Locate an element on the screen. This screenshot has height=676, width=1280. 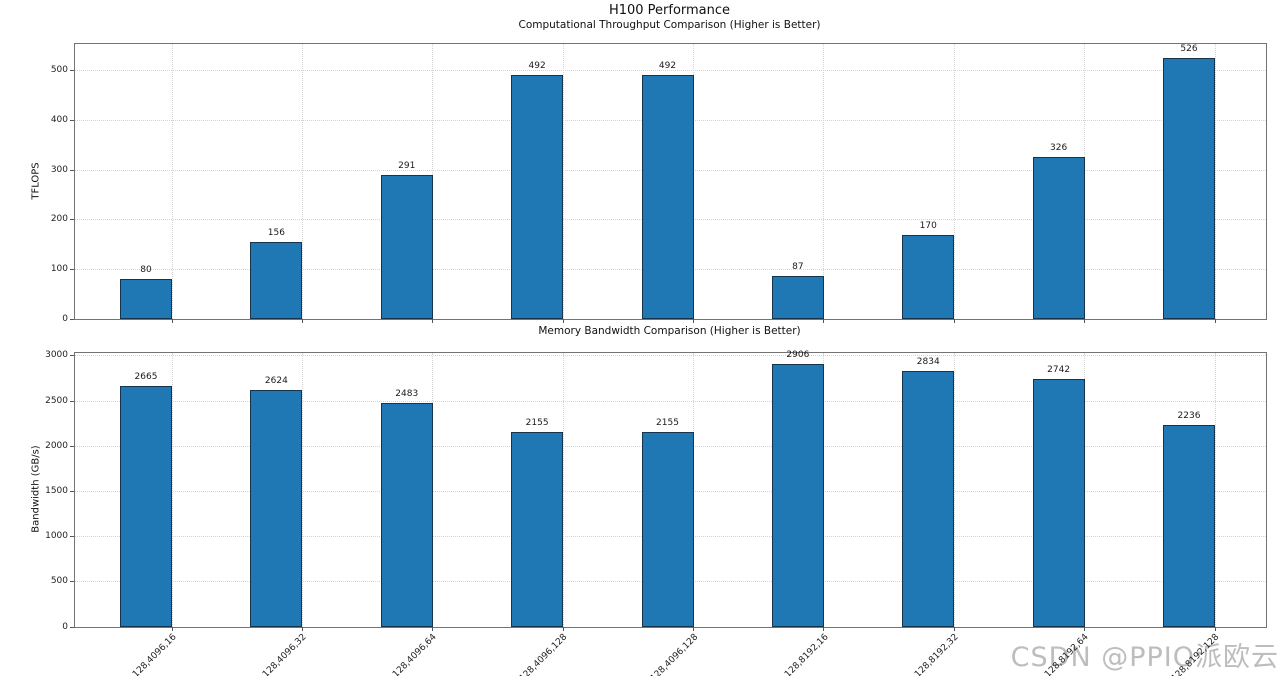
bar-value-label: 326 is located at coordinates (1059, 148).